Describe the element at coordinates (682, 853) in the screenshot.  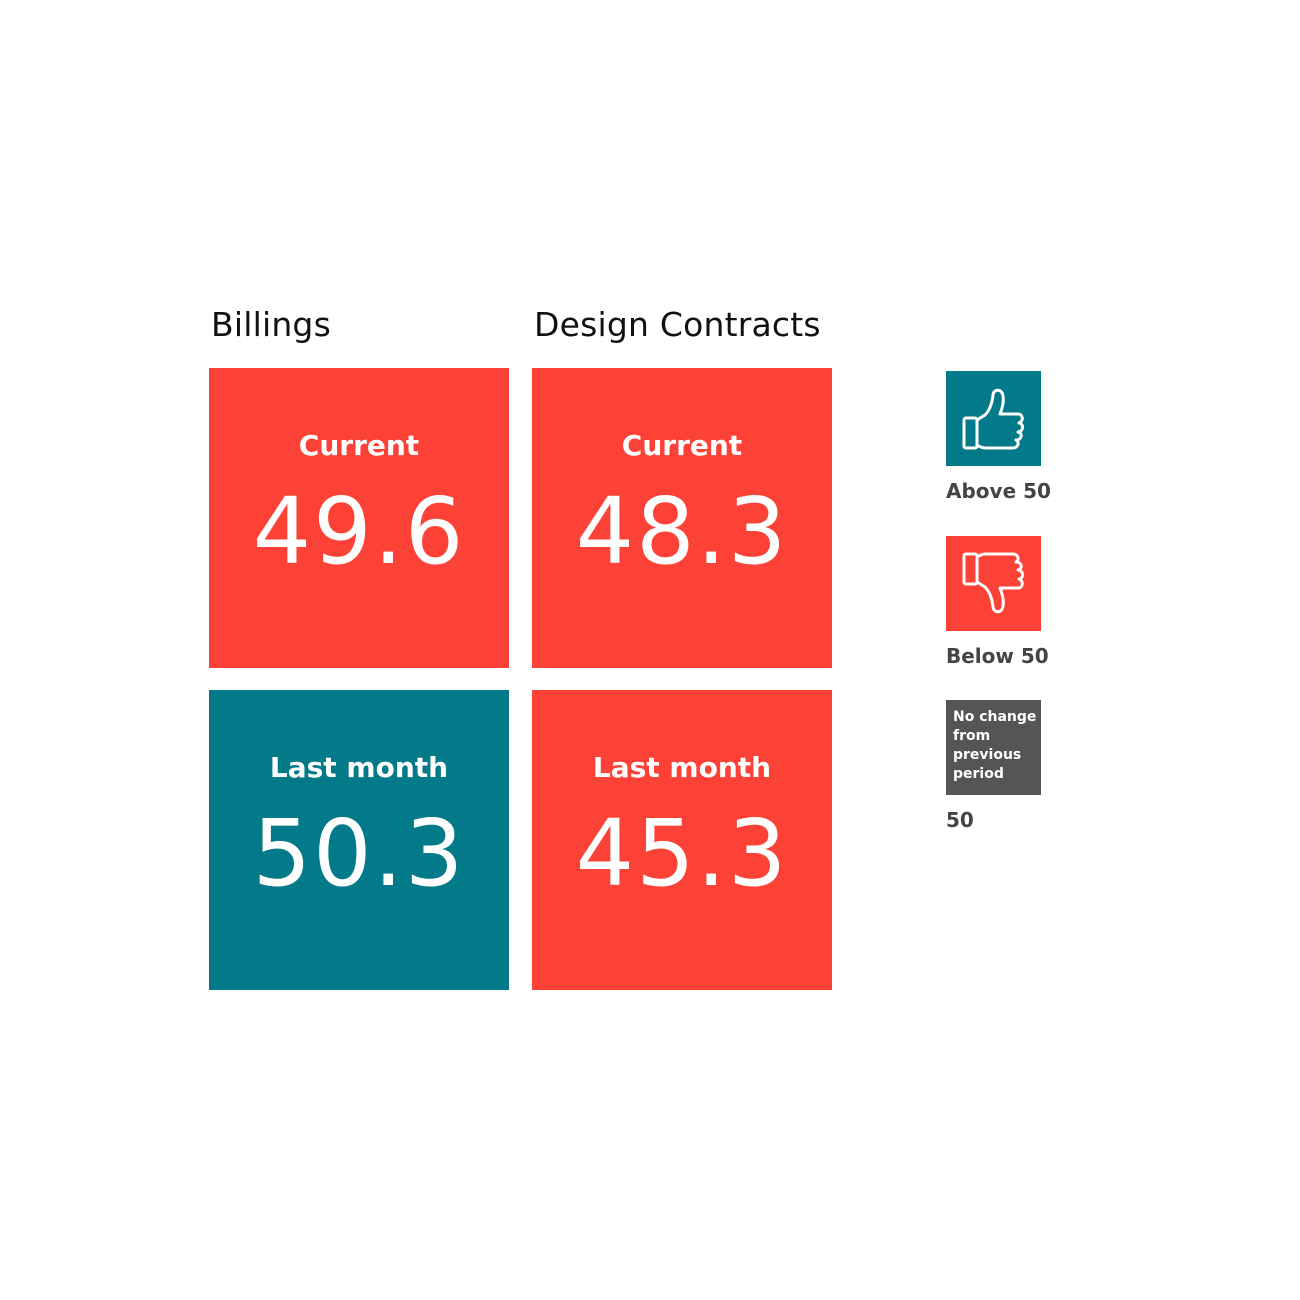
I see `tile-value: 45.3` at that location.